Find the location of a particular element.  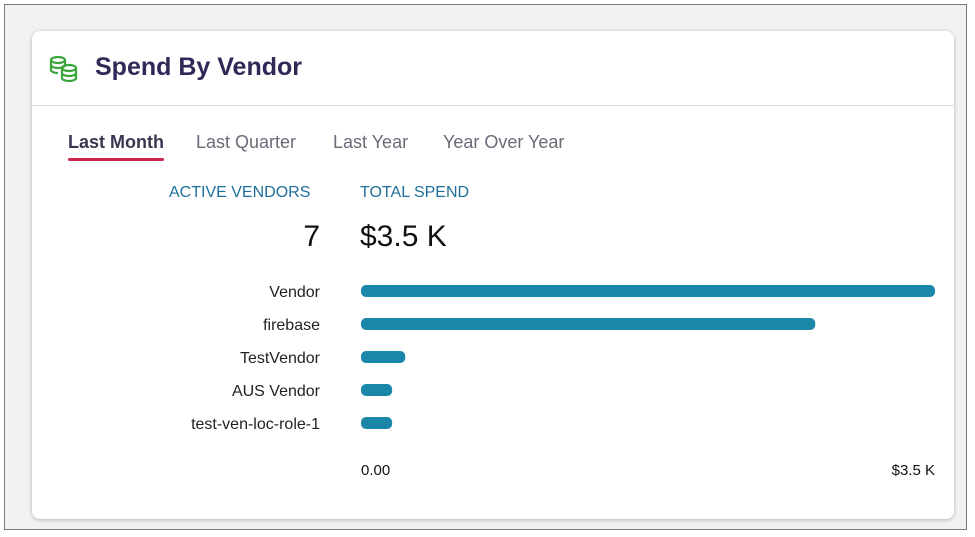

tab-label: Last Month is located at coordinates (116, 142).